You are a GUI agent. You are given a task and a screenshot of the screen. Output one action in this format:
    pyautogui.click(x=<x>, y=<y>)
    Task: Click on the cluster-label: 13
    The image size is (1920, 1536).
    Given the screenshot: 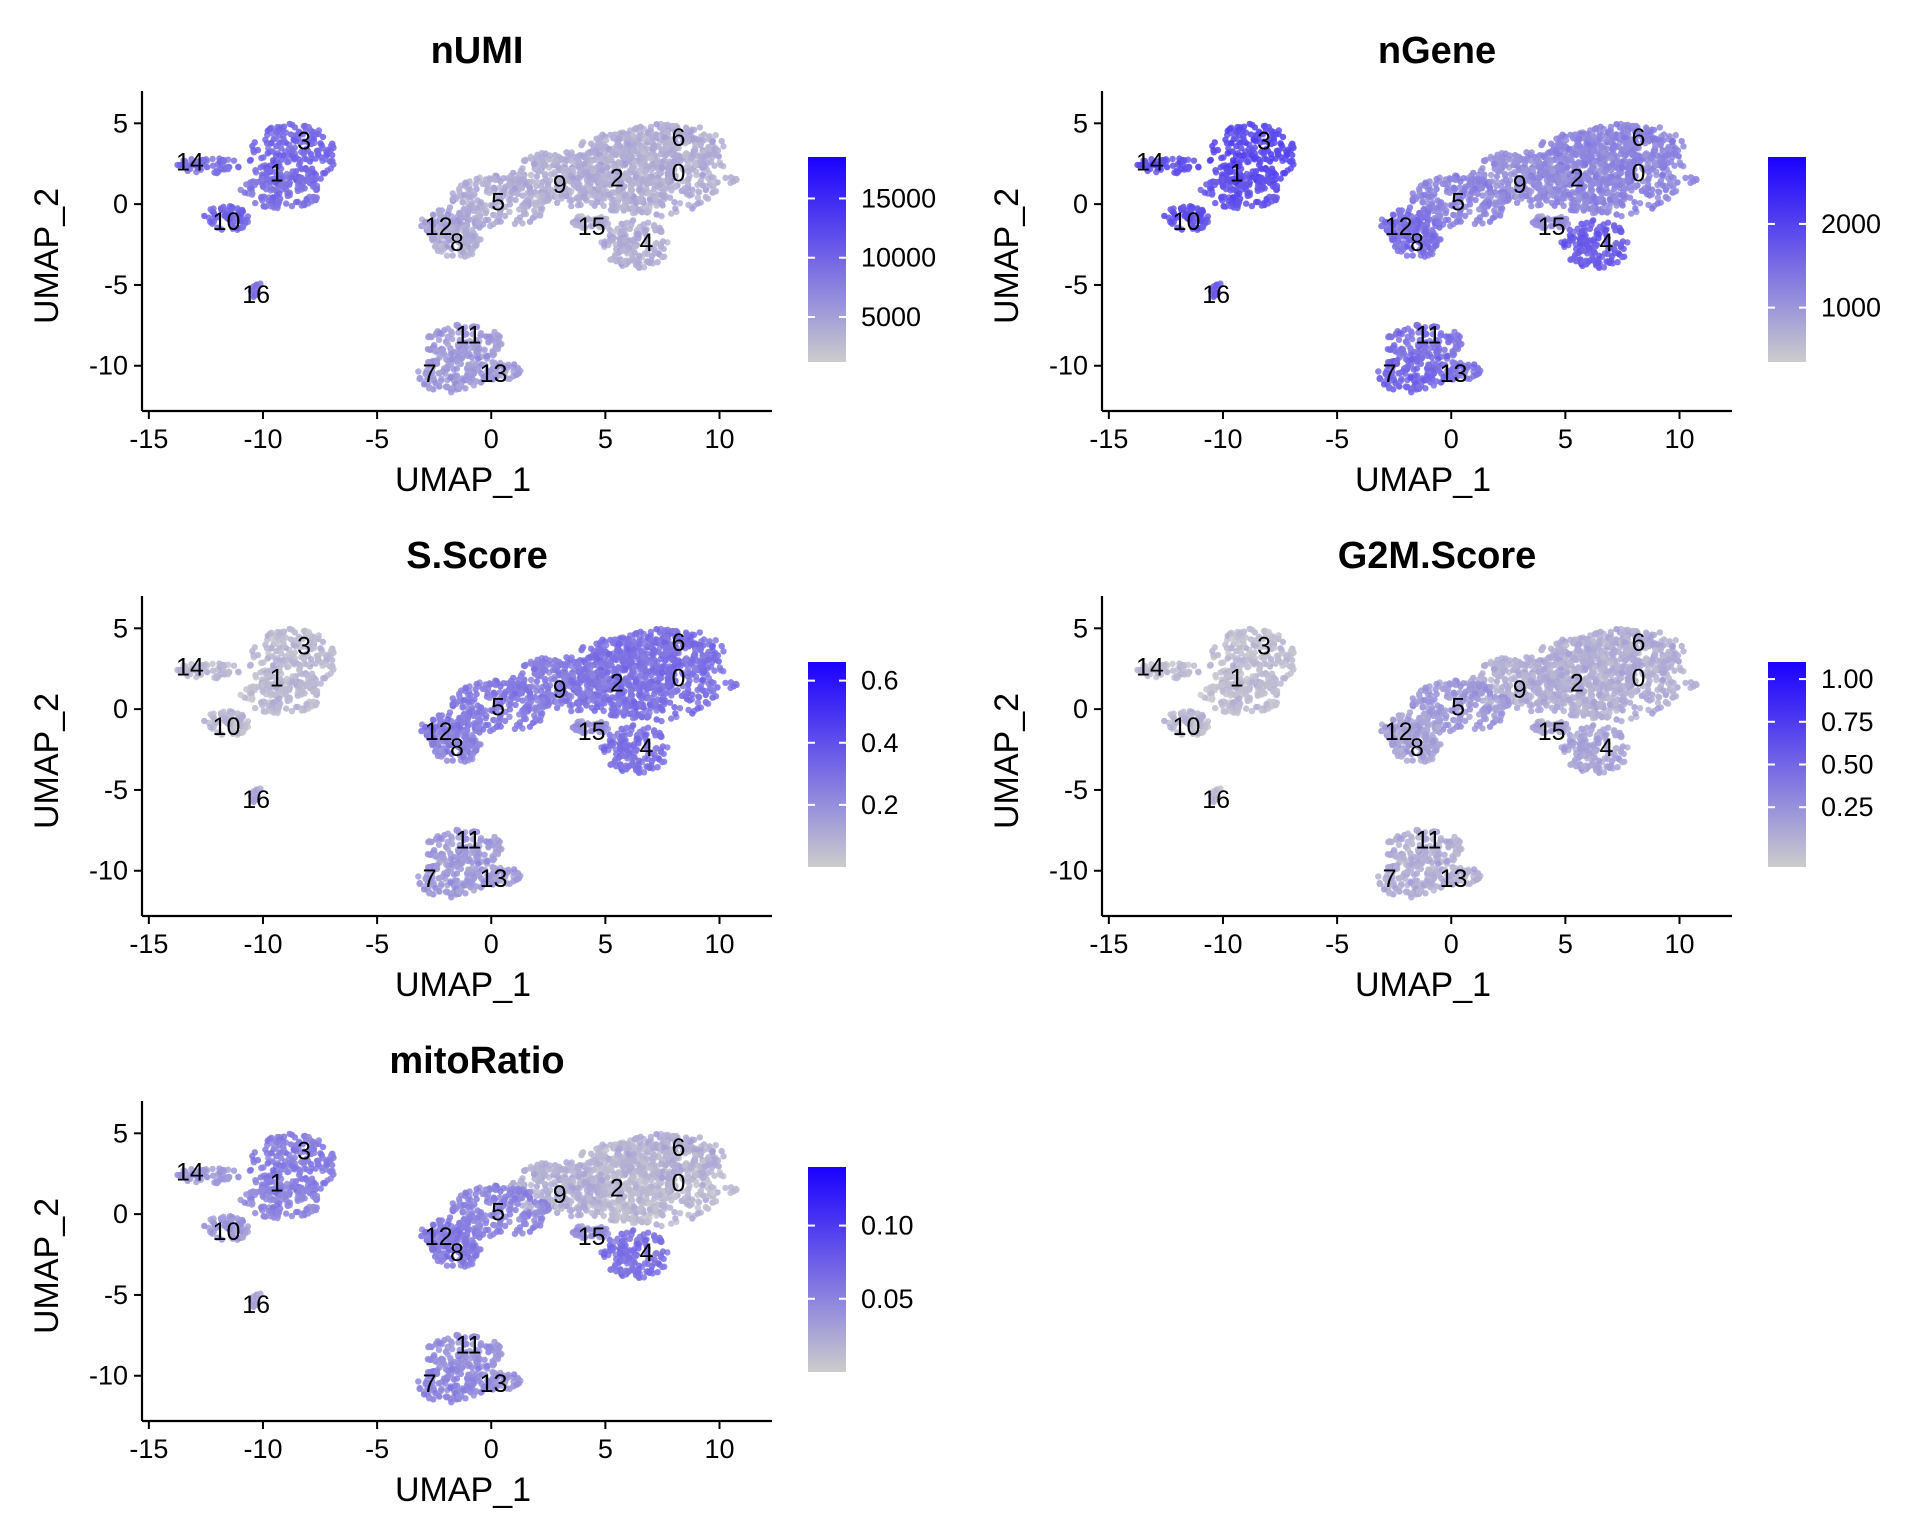 What is the action you would take?
    pyautogui.click(x=1454, y=374)
    